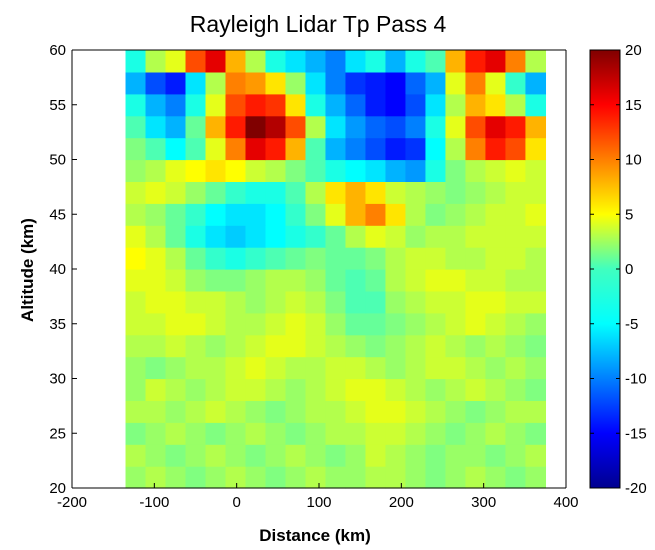 The height and width of the screenshot is (550, 655). What do you see at coordinates (633, 50) in the screenshot?
I see `colorbar-tick-label: 20` at bounding box center [633, 50].